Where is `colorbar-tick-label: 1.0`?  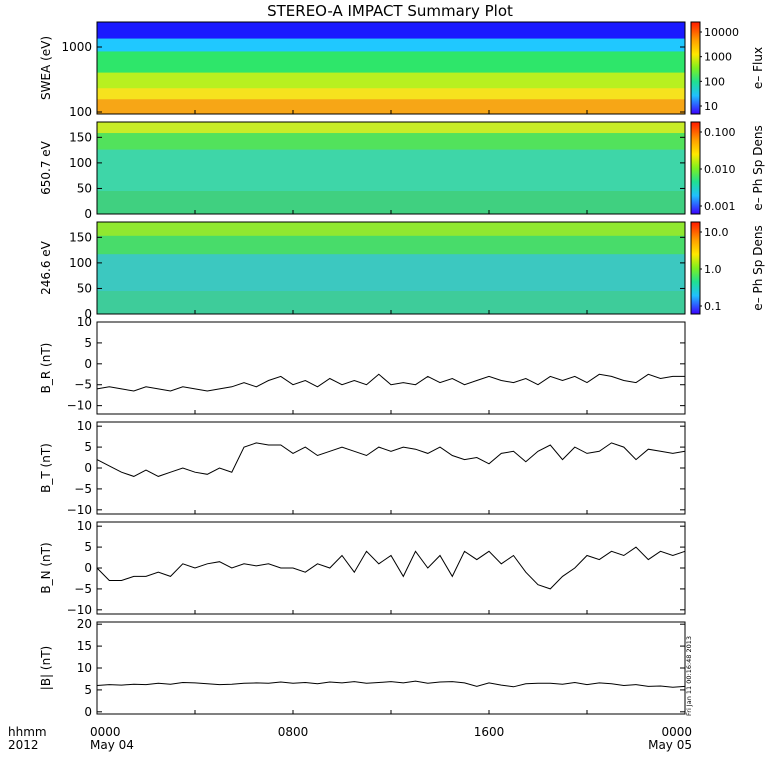 colorbar-tick-label: 1.0 is located at coordinates (713, 269).